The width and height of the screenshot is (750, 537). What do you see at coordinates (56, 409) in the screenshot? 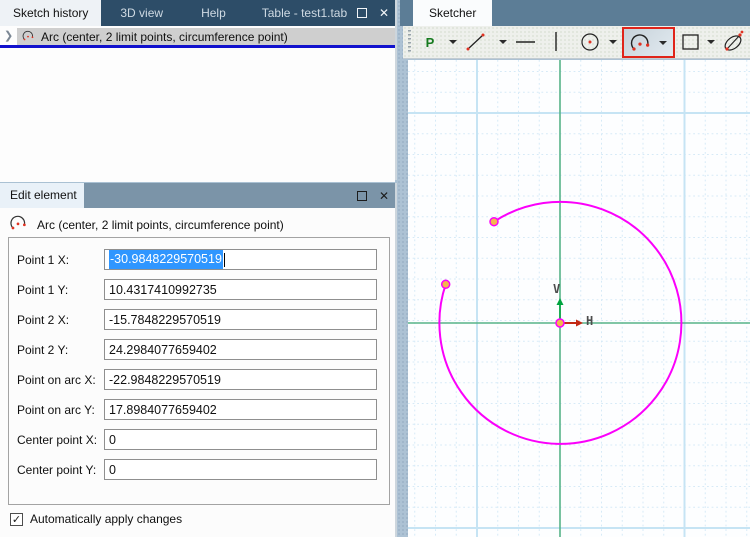
I see `field-label: Point on arc Y:` at bounding box center [56, 409].